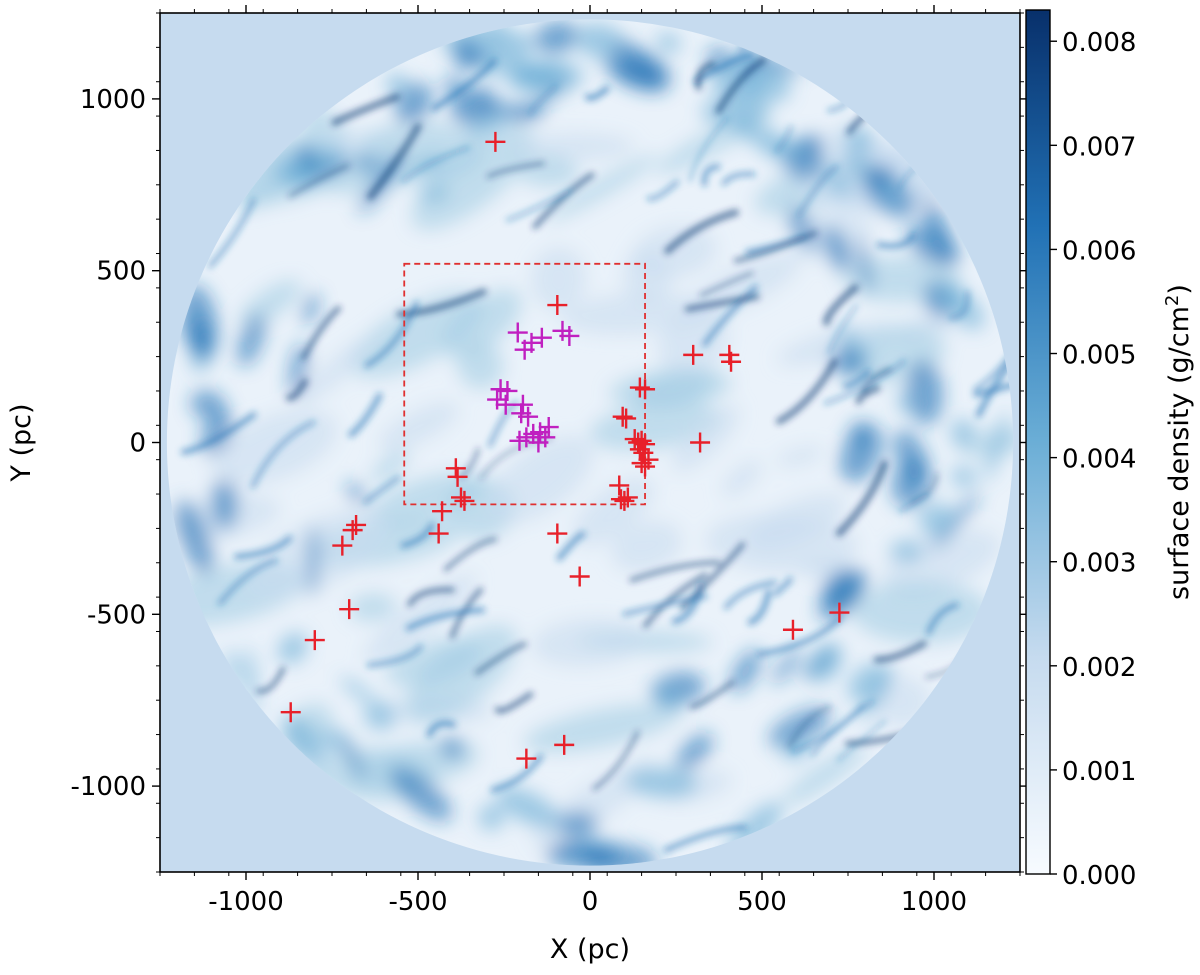  Describe the element at coordinates (1099, 43) in the screenshot. I see `colorbar-tick-label: 0.008` at that location.